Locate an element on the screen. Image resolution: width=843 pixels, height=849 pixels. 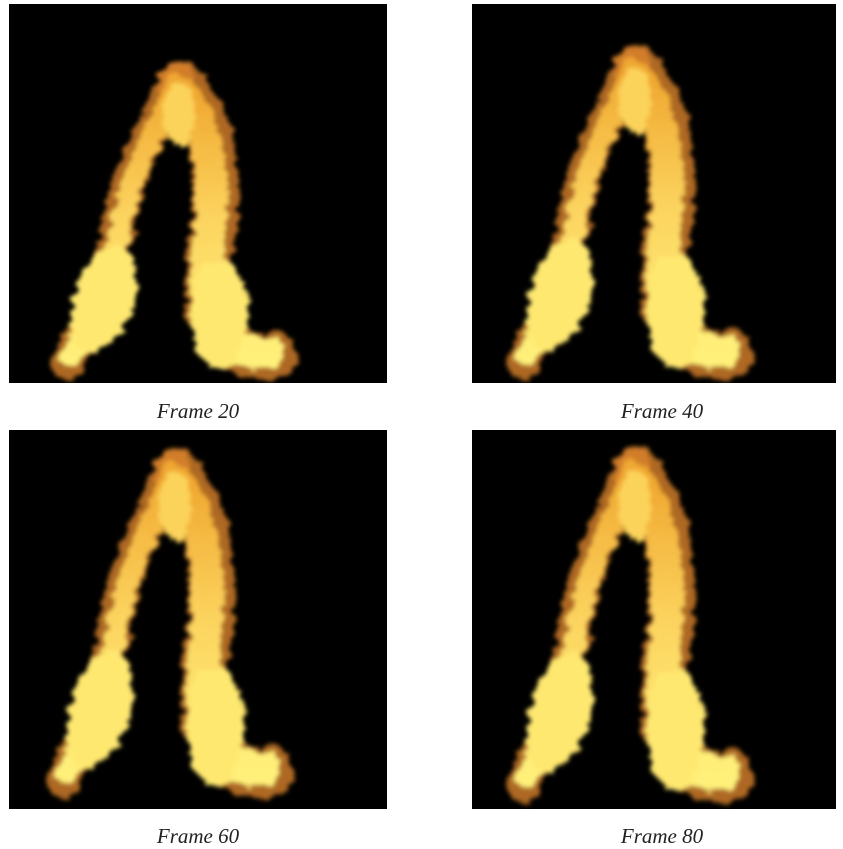
caption: Frame 80 is located at coordinates (662, 836).